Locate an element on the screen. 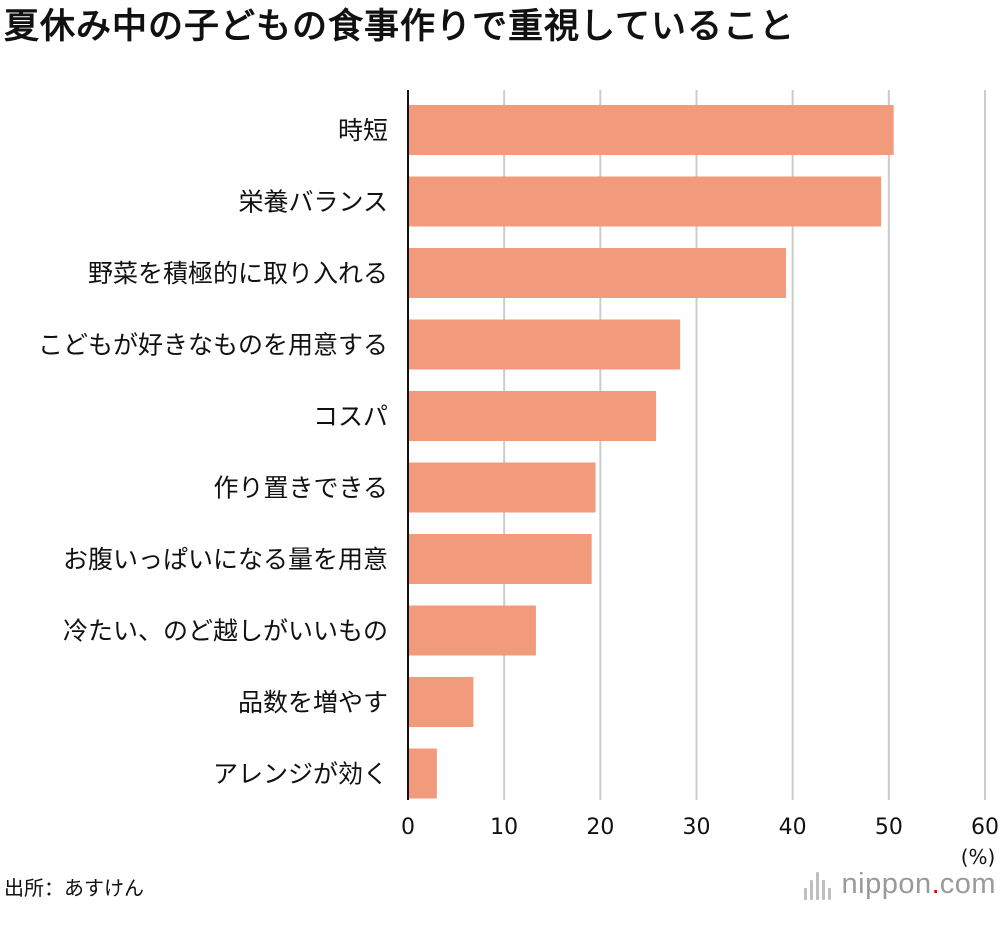 This screenshot has height=932, width=1000. x-tick-label: 20 is located at coordinates (600, 827).